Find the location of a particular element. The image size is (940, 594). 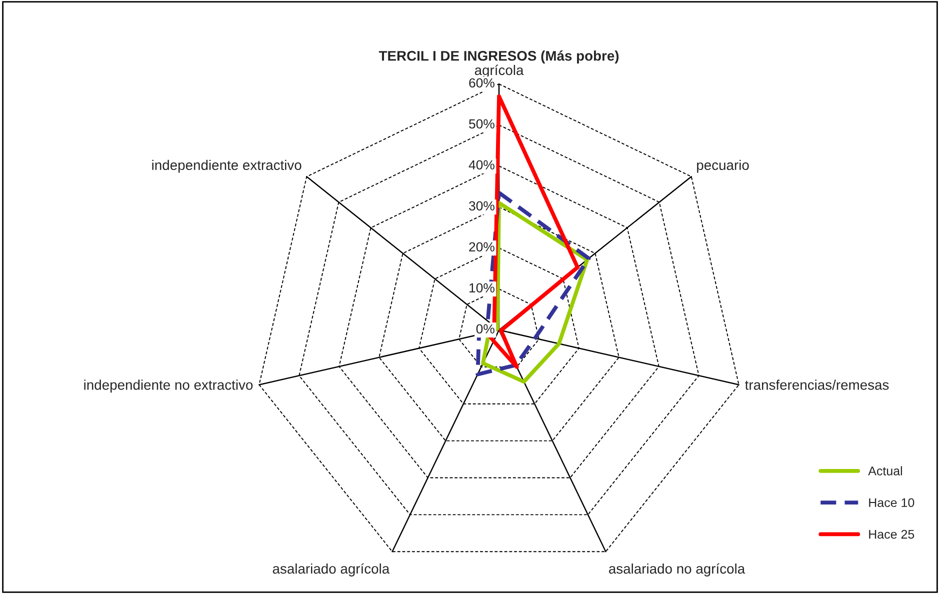

spoke-label: transferencias/remesas is located at coordinates (817, 385).